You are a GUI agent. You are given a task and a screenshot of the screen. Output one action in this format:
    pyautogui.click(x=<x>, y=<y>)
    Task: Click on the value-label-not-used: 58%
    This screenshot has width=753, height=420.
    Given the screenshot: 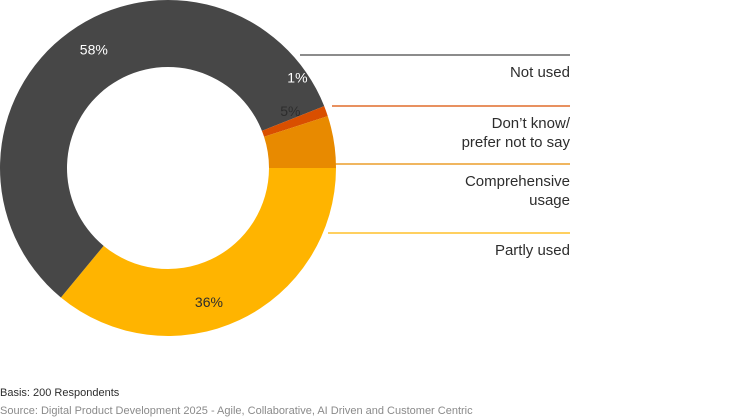 What is the action you would take?
    pyautogui.click(x=94, y=49)
    